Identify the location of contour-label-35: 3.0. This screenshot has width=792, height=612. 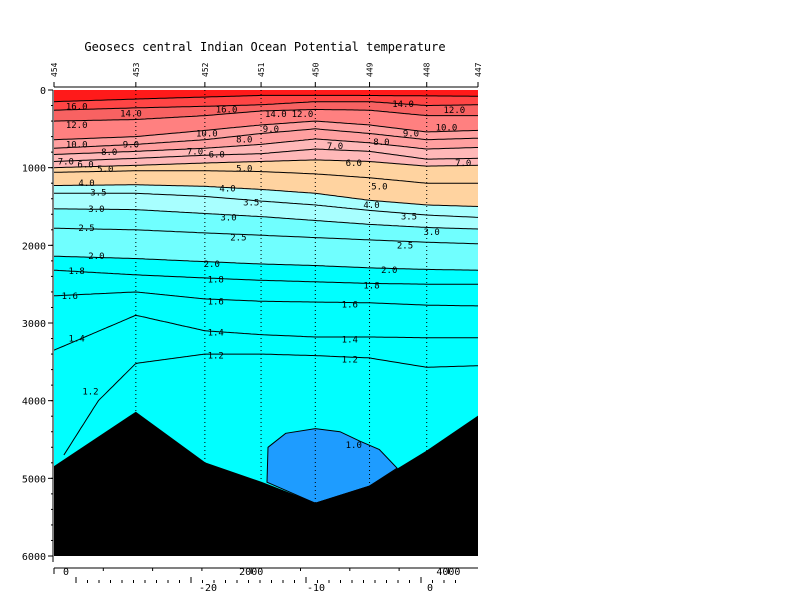
(432, 233).